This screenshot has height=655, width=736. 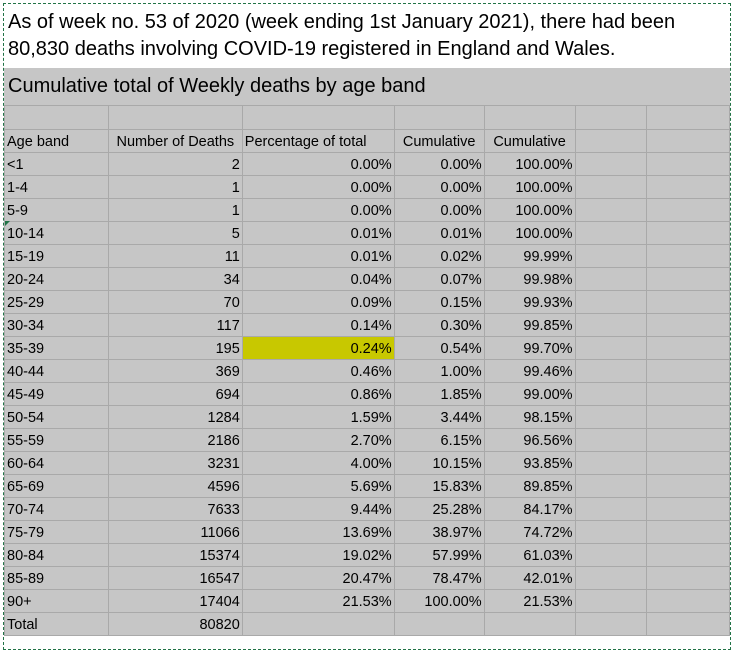 What do you see at coordinates (56, 532) in the screenshot?
I see `age-band-cell: 75-79` at bounding box center [56, 532].